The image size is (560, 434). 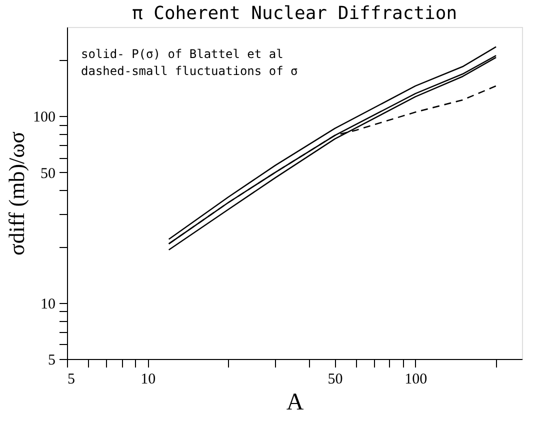 I want to click on x-tick-label: 100, so click(x=416, y=380).